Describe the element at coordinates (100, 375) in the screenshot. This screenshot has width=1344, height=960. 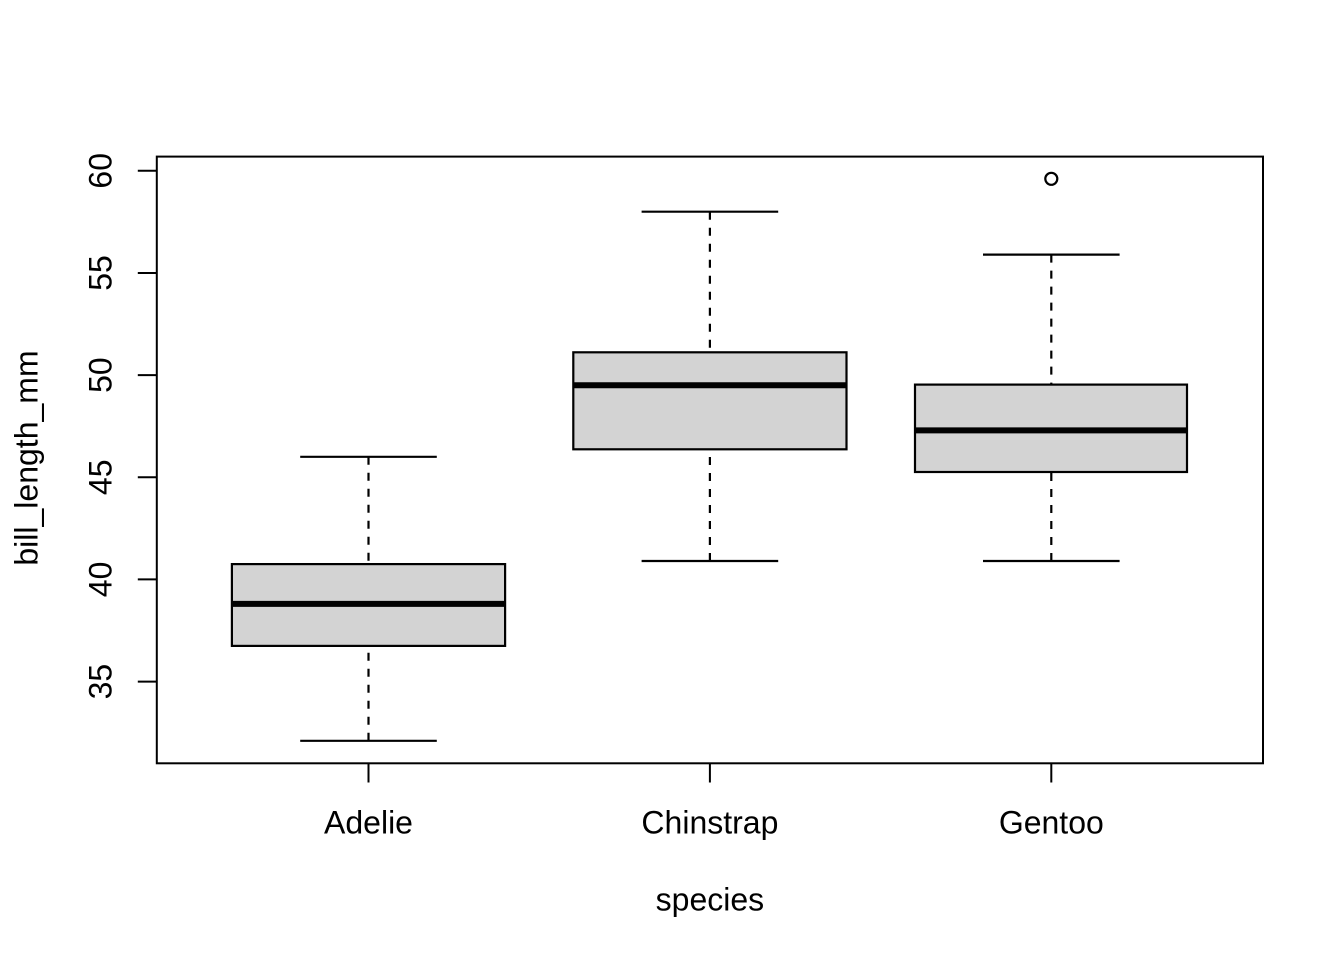
I see `svg-text: 50` at that location.